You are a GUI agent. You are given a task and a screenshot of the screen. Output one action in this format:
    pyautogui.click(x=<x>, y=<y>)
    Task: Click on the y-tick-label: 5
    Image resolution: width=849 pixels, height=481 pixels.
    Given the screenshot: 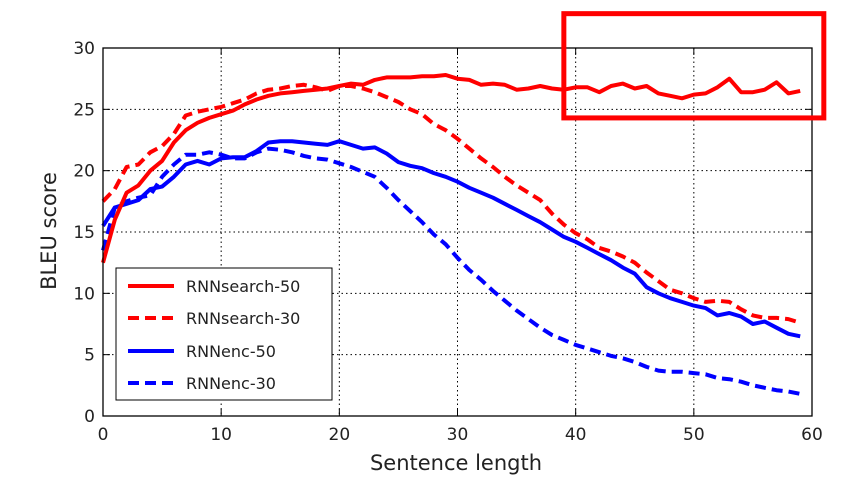 What is the action you would take?
    pyautogui.click(x=89, y=356)
    